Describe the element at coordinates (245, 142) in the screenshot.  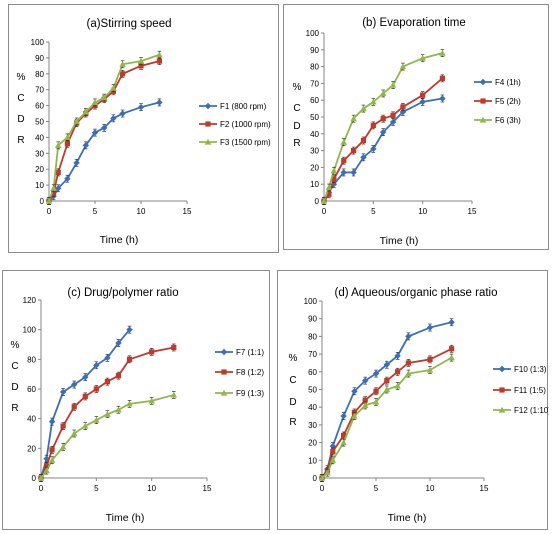
I see `legend-label: F3 (1500 rpm)` at that location.